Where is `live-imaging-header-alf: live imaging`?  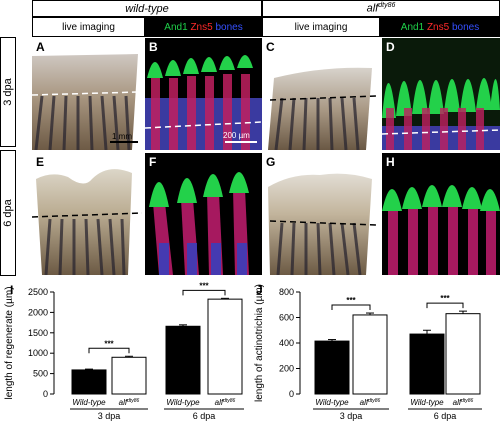 live-imaging-header-alf: live imaging is located at coordinates (321, 27).